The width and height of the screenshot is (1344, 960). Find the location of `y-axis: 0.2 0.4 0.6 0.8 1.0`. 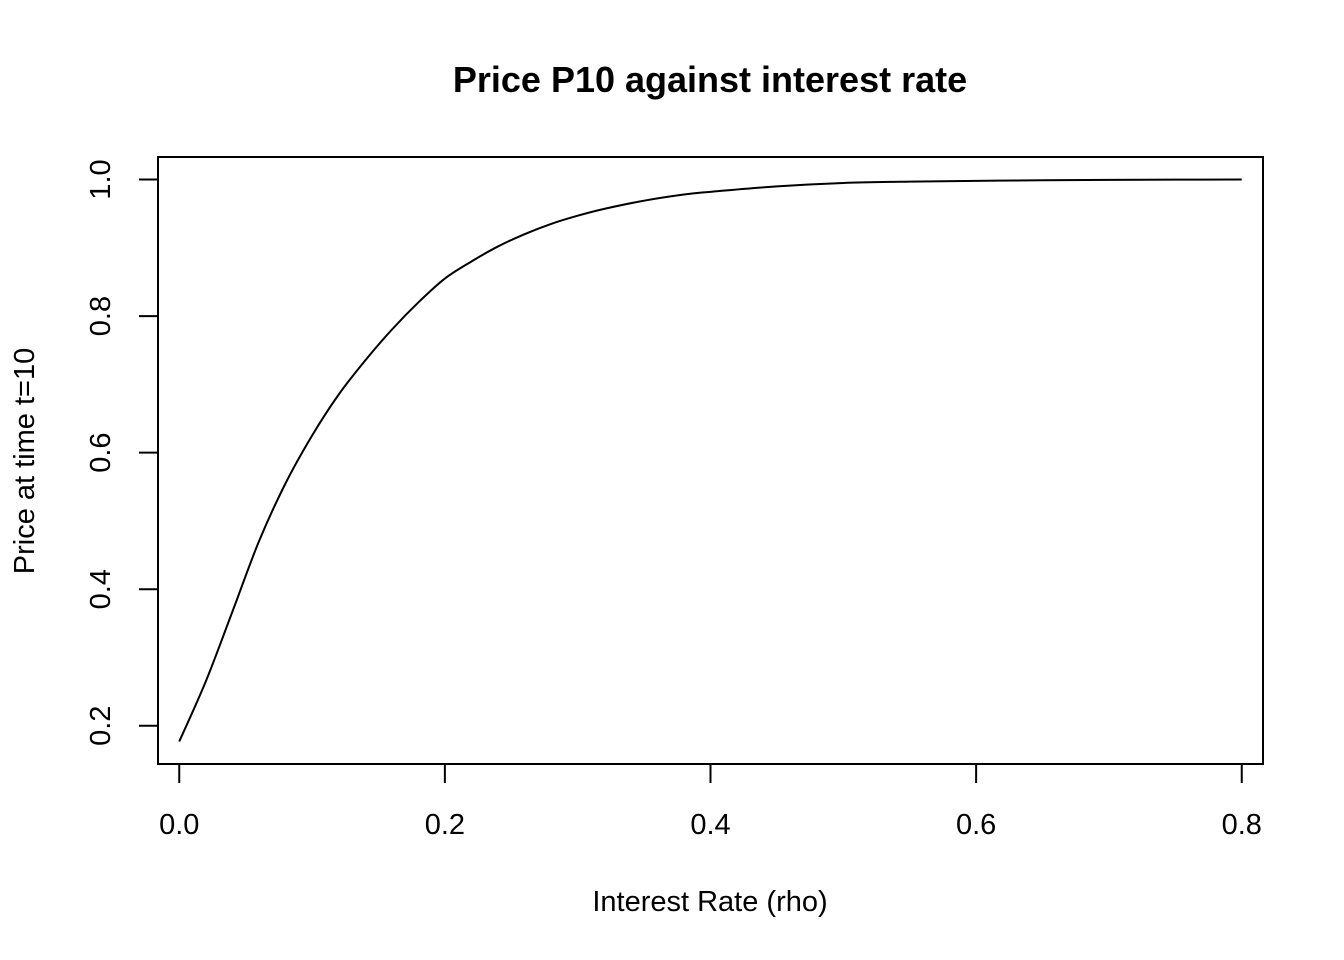

y-axis: 0.2 0.4 0.6 0.8 1.0 is located at coordinates (121, 452).